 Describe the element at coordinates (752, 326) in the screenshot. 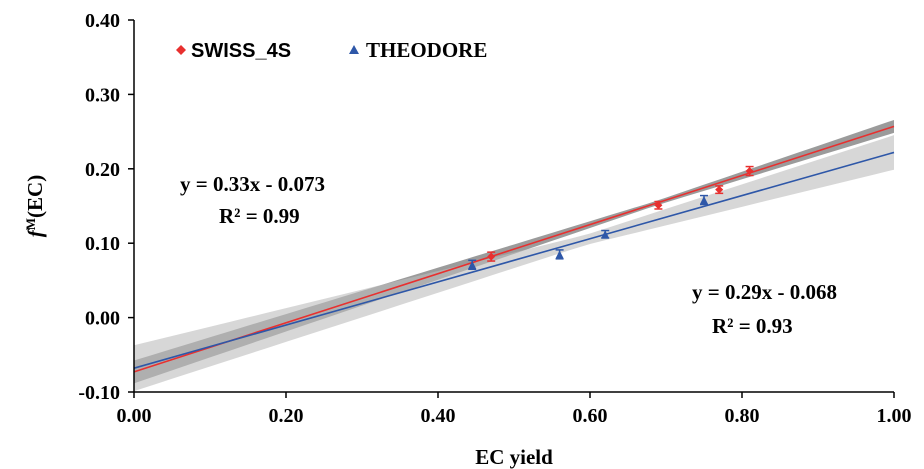

I see `theodore-r2: R² = 0.93` at that location.